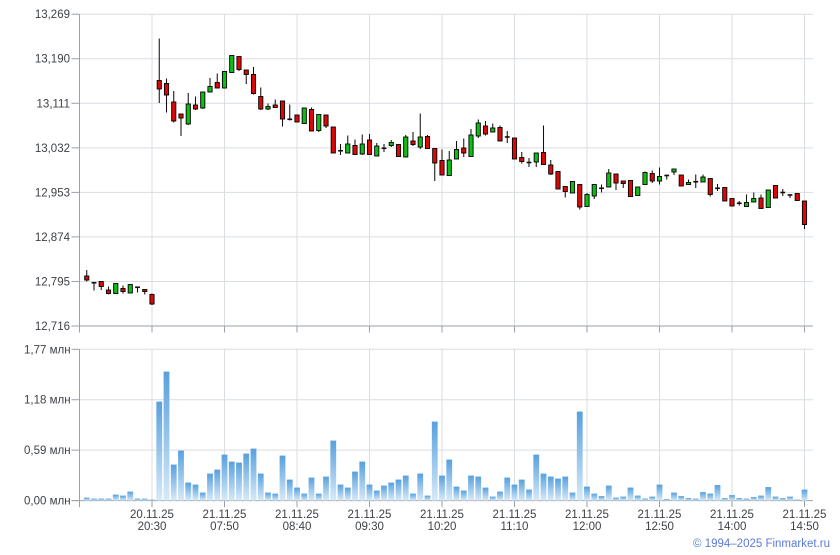 Image resolution: width=840 pixels, height=555 pixels. What do you see at coordinates (47, 502) in the screenshot?
I see `svg-text: 0,00 млн` at bounding box center [47, 502].